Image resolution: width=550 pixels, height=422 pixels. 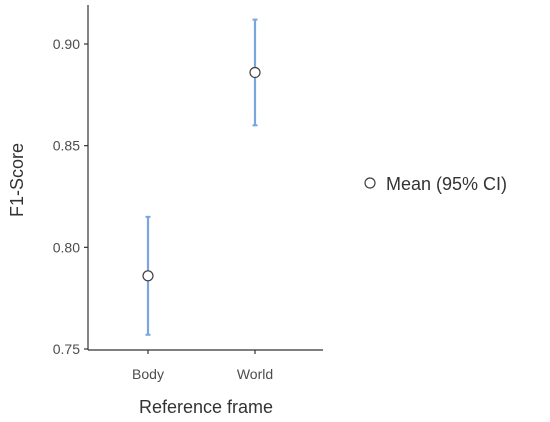 I want to click on mean-points, so click(x=201, y=174).